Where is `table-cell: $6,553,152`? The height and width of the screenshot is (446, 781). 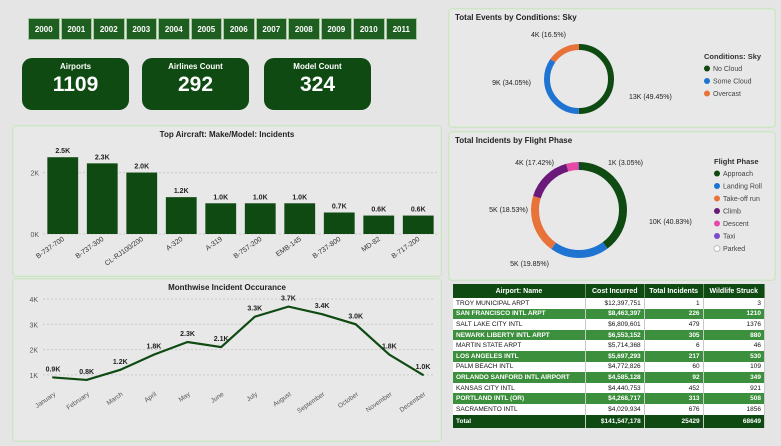
table-cell: $6,553,152 is located at coordinates (615, 335).